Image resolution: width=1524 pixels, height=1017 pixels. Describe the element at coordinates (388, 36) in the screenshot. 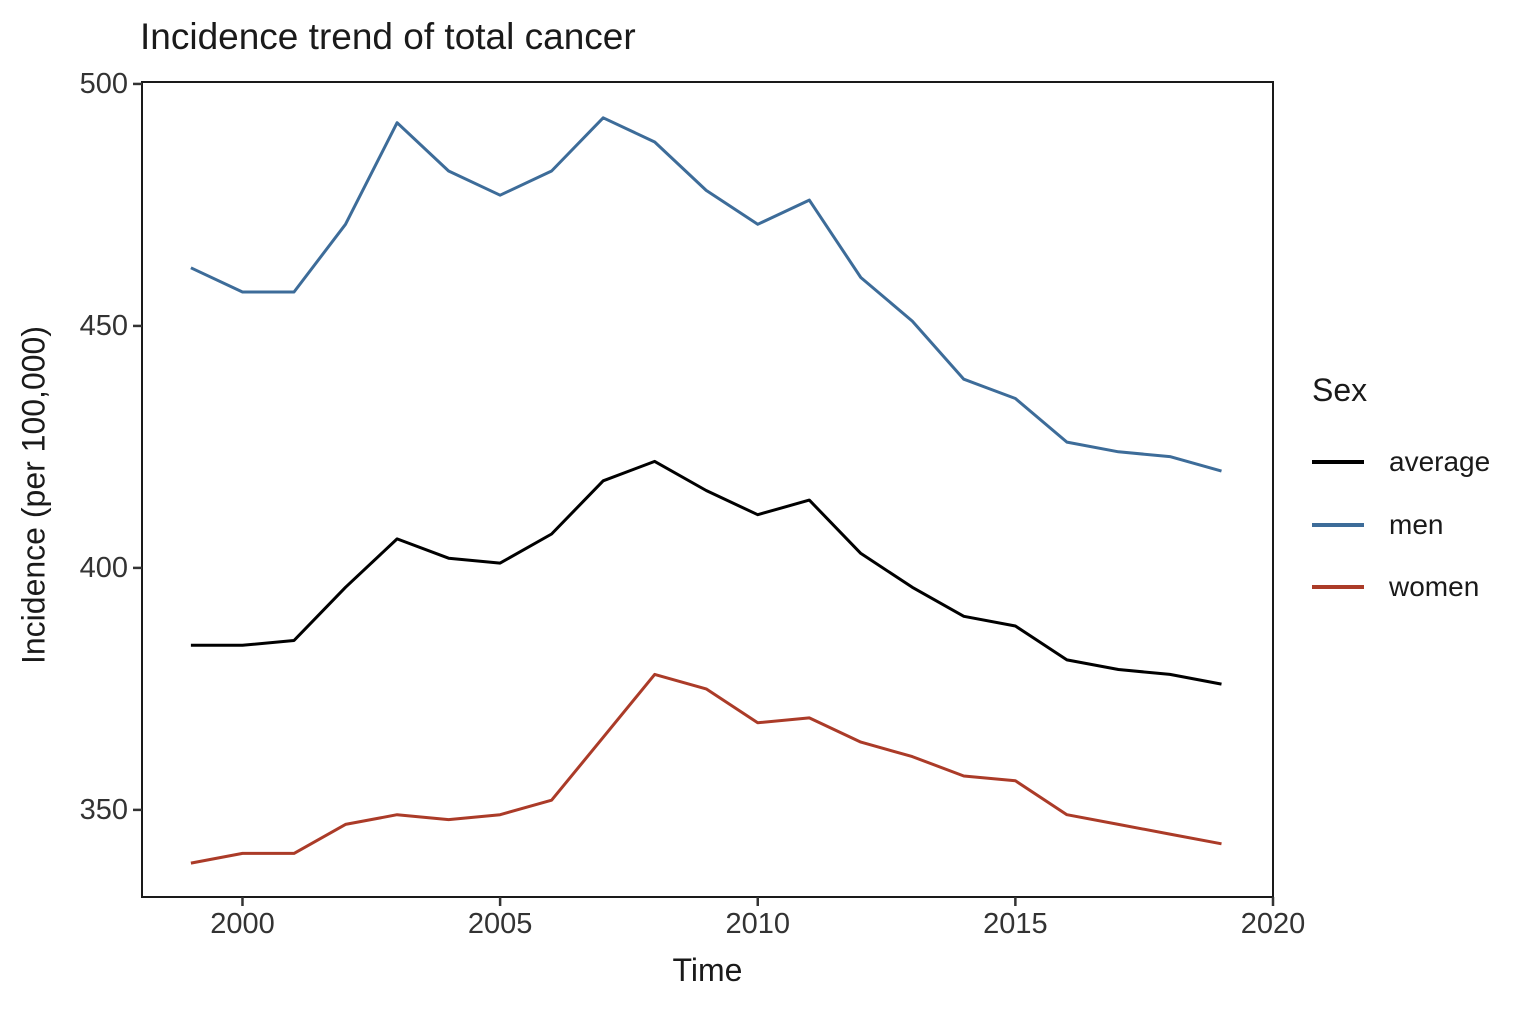

I see `chart-title: Incidence trend of total cancer` at that location.